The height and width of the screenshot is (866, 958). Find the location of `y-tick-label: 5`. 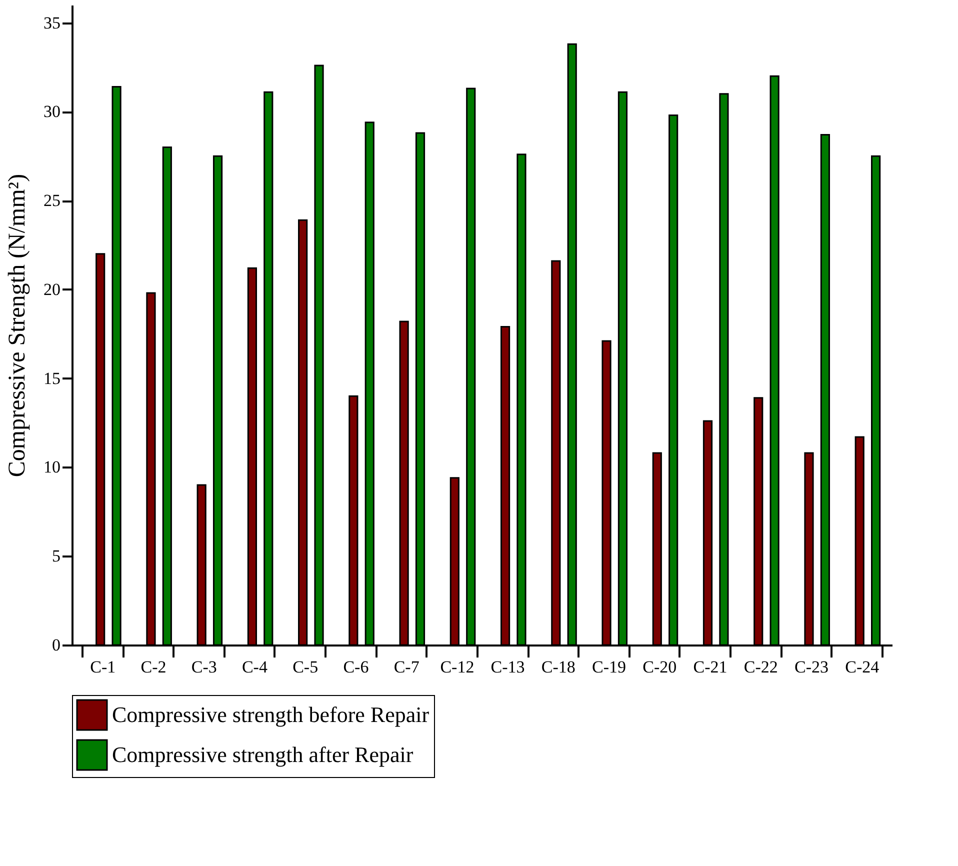

y-tick-label: 5 is located at coordinates (56, 556).